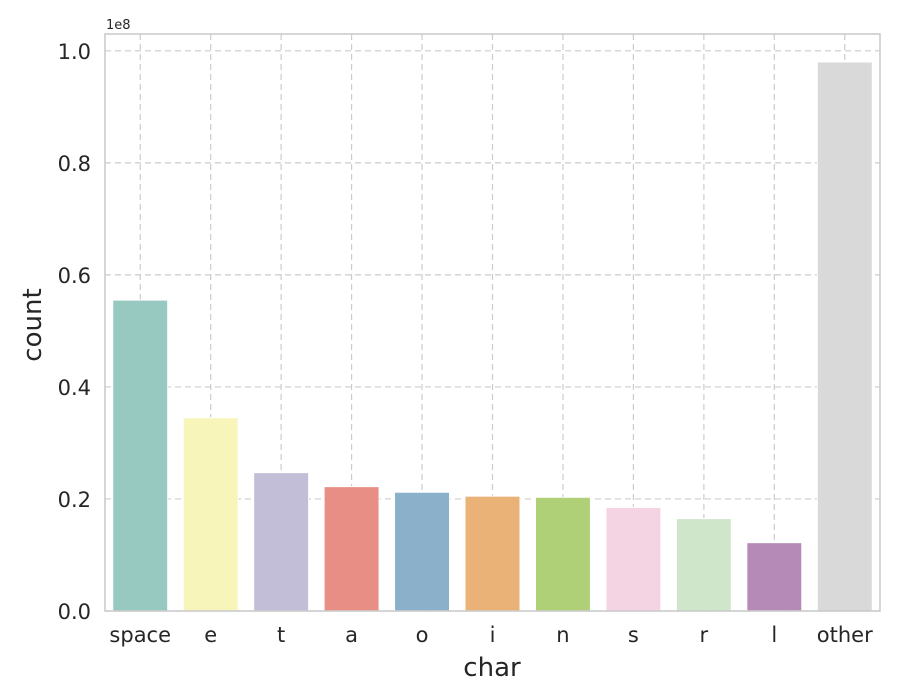 The width and height of the screenshot is (900, 700). What do you see at coordinates (844, 336) in the screenshot?
I see `bar-other` at bounding box center [844, 336].